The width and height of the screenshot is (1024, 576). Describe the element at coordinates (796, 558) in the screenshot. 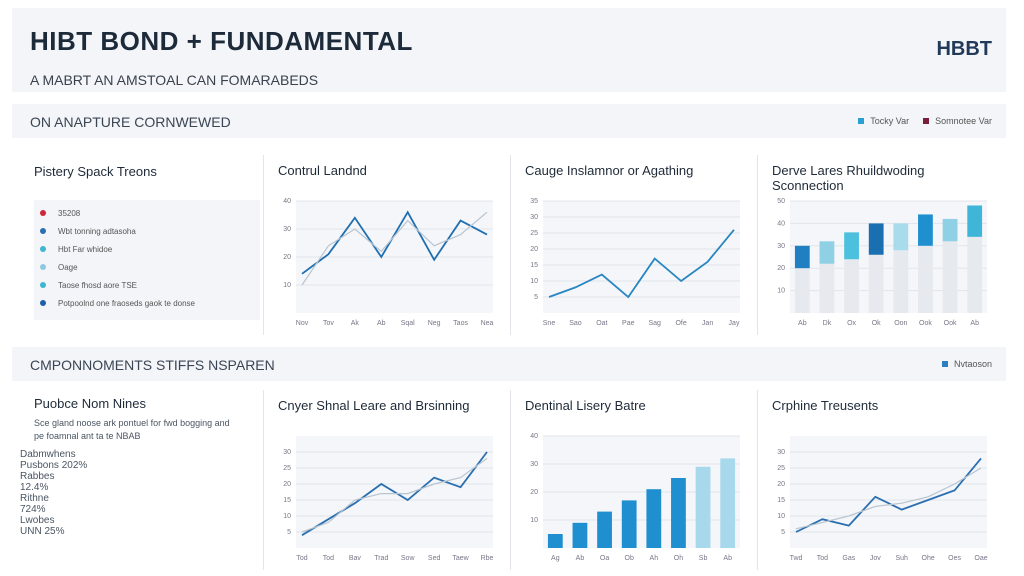

I see `x-tick-label: Twd` at that location.